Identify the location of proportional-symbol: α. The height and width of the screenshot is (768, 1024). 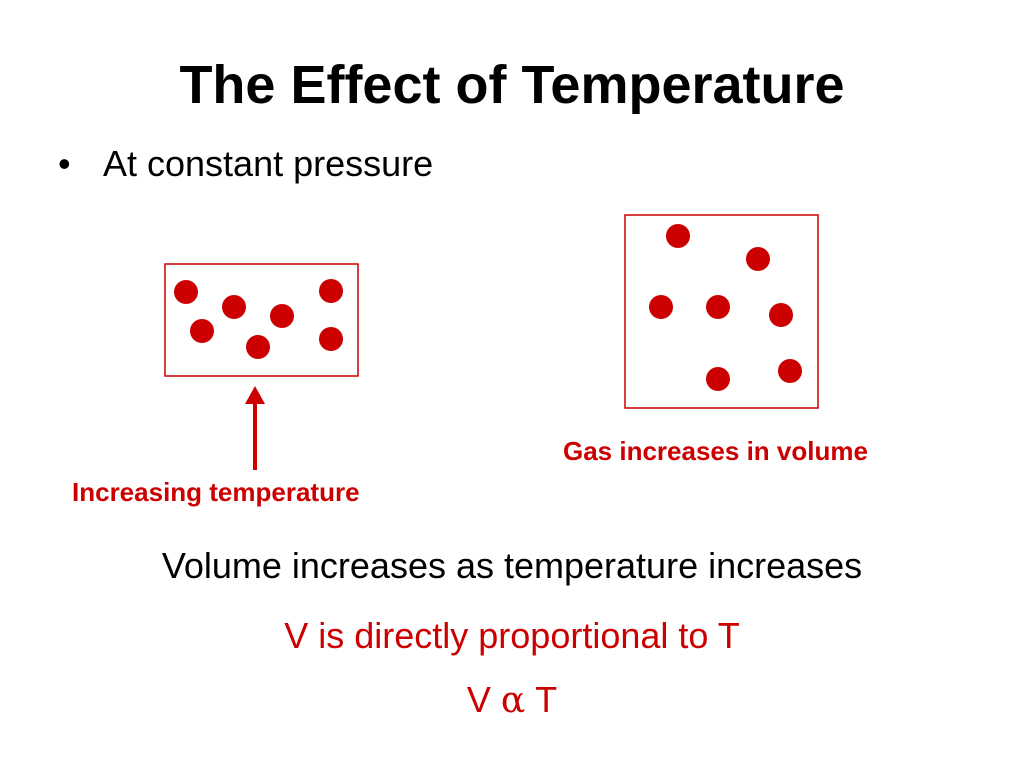
(513, 700).